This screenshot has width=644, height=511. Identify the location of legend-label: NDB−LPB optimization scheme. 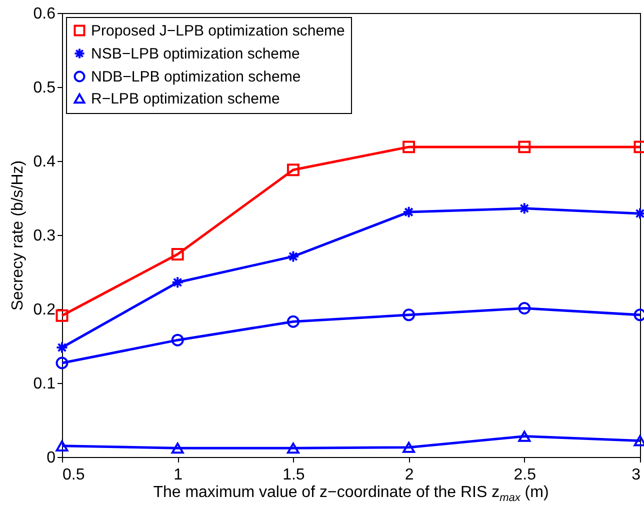
(196, 77).